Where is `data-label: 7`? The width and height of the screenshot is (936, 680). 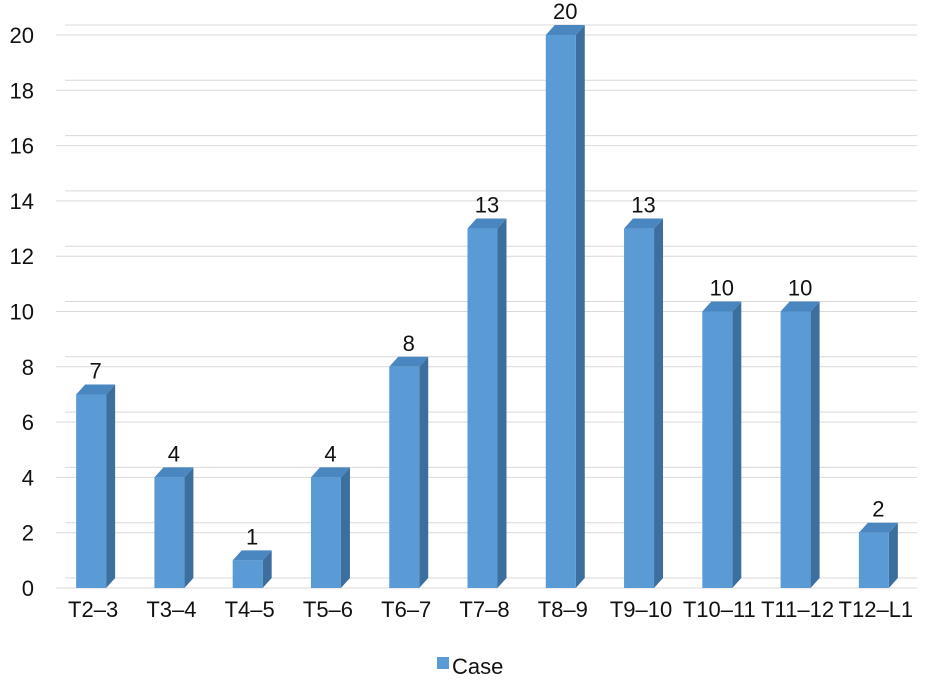 data-label: 7 is located at coordinates (96, 370).